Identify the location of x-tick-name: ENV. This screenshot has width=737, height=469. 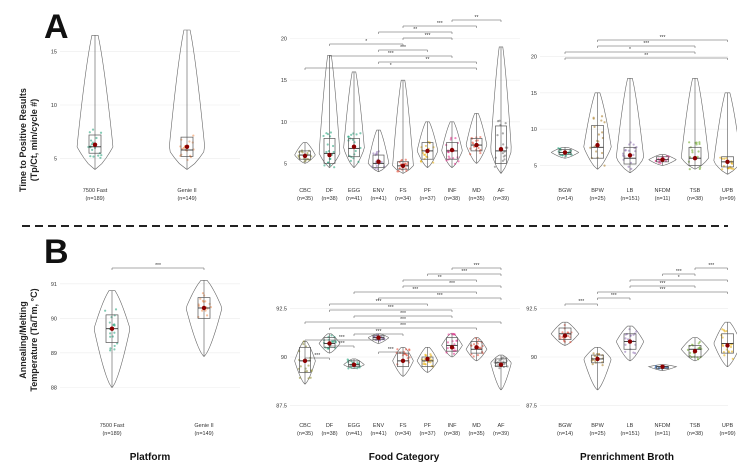
(379, 426).